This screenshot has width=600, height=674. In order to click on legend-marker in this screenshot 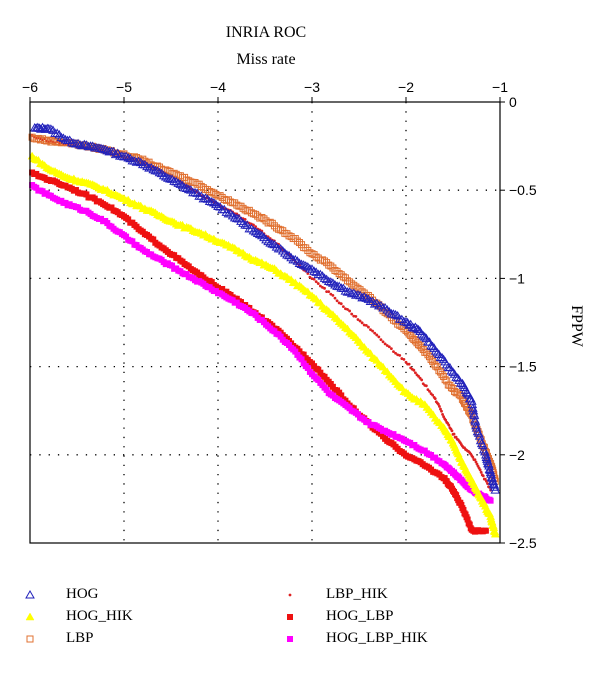, I will do `click(30, 593)`.